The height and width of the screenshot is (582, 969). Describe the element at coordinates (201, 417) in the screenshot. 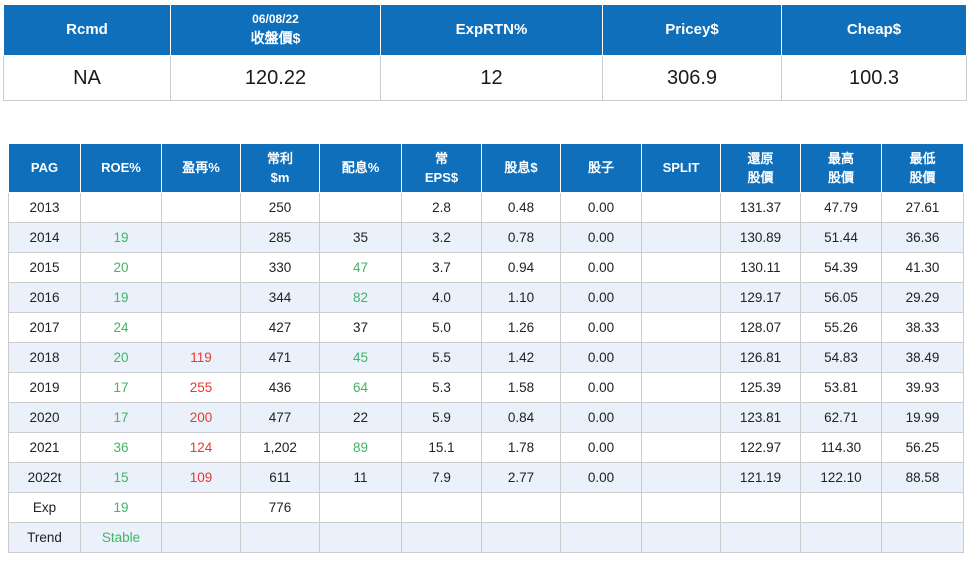

I see `table-cell: 200` at that location.